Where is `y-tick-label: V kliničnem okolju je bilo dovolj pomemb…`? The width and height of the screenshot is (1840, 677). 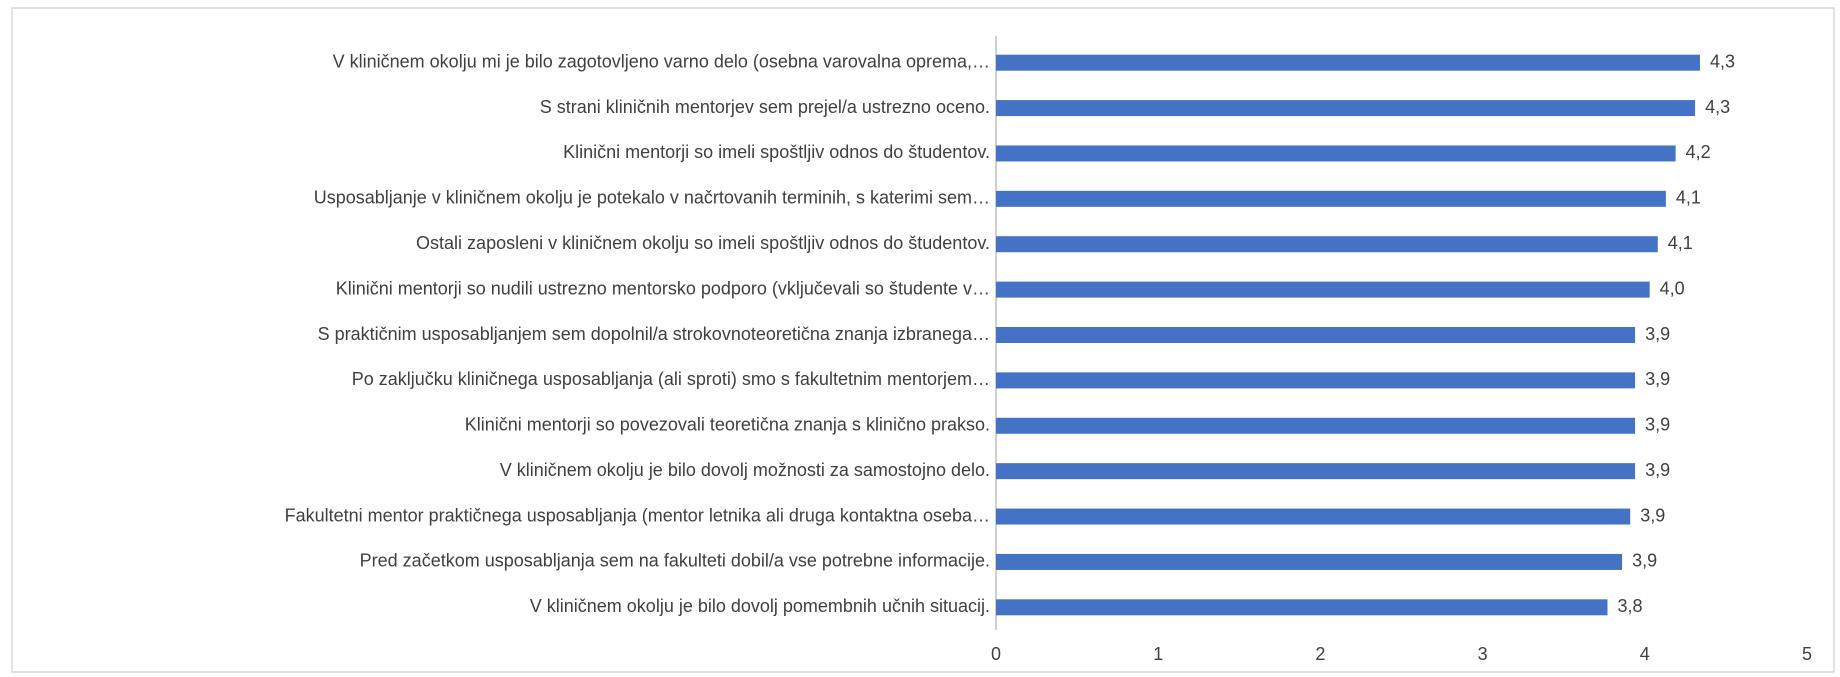
y-tick-label: V kliničnem okolju je bilo dovolj pomemb… is located at coordinates (760, 606).